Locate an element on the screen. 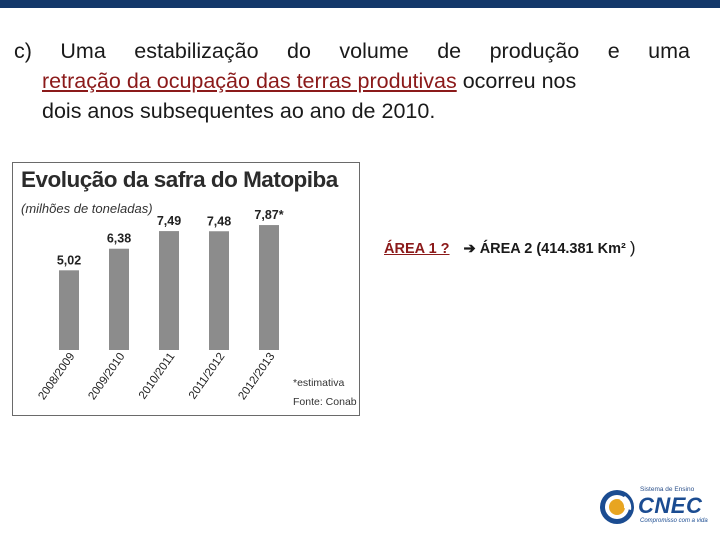 The image size is (720, 540). paragraph-line-3: dois anos subsequentes ao ano de 2010. is located at coordinates (239, 111).